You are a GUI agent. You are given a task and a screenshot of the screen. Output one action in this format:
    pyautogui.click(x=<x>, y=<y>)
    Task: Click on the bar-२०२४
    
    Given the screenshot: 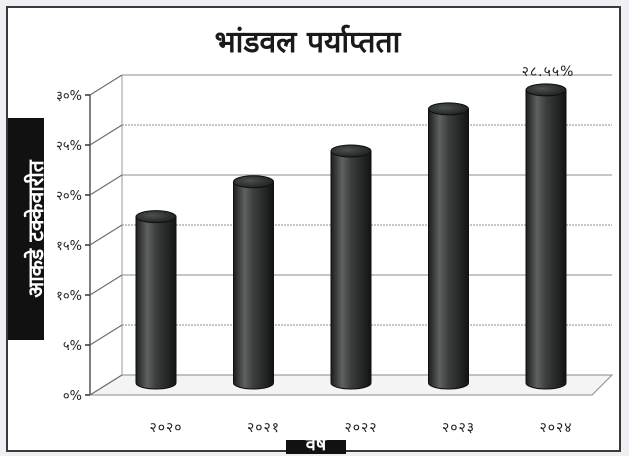 What is the action you would take?
    pyautogui.click(x=546, y=239)
    